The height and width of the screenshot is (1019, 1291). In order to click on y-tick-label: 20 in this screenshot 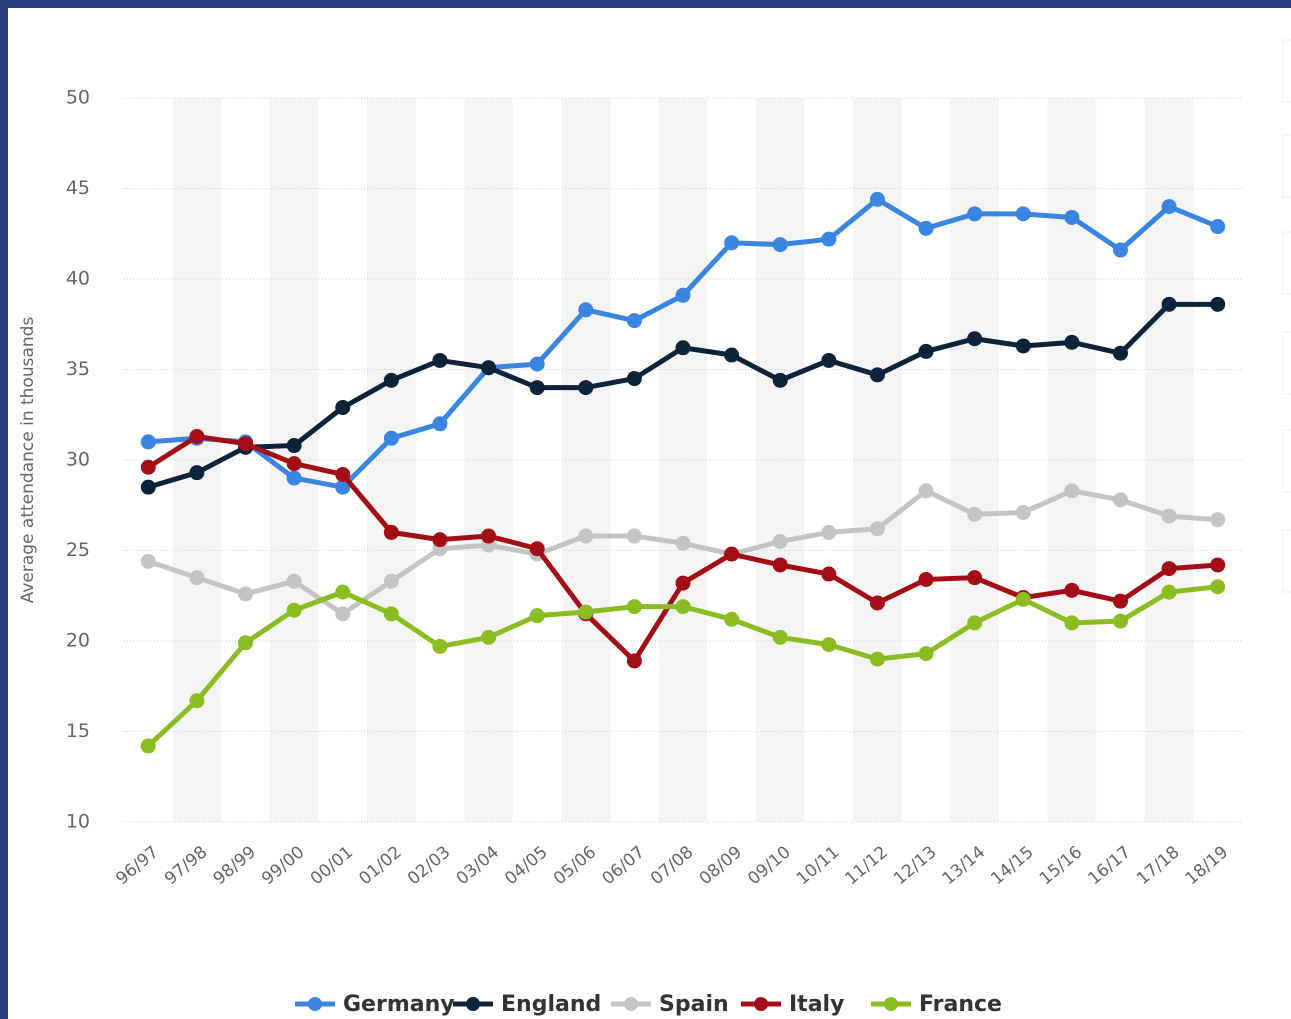, I will do `click(78, 641)`.